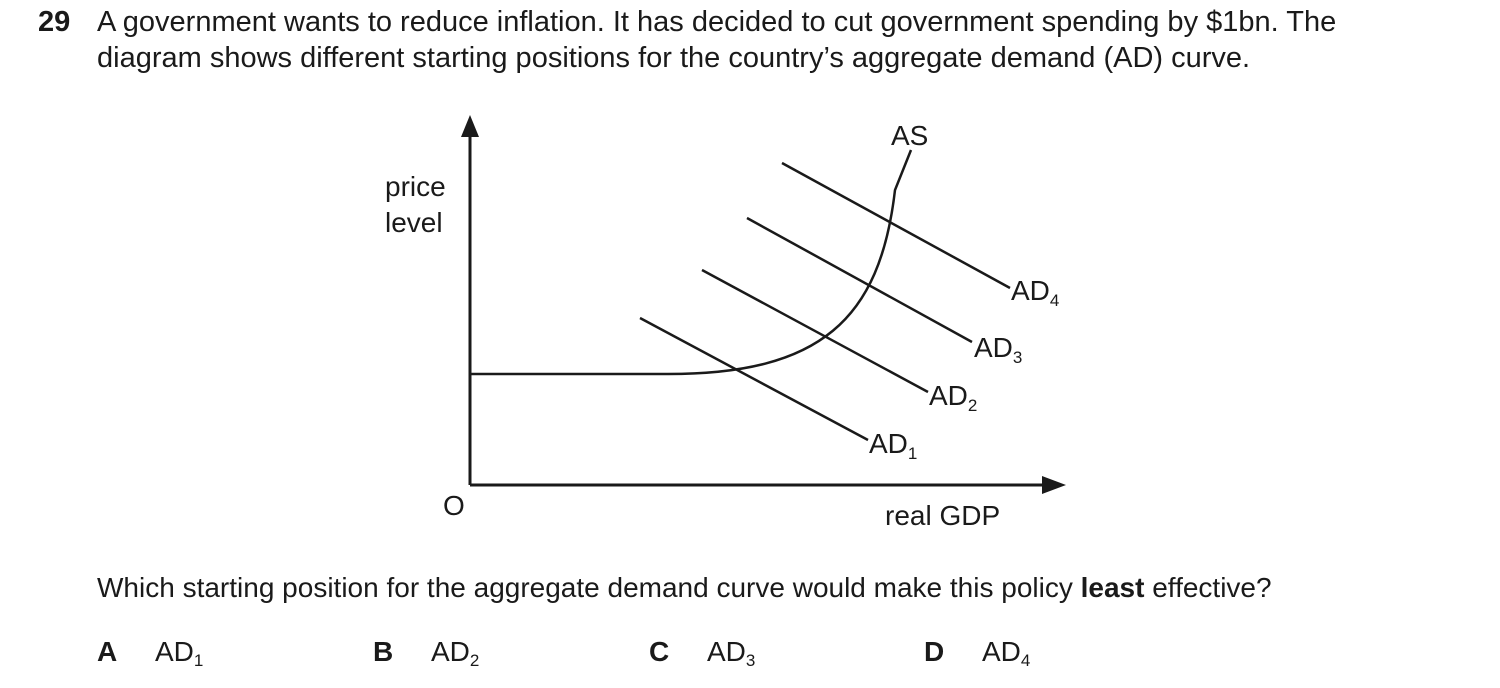 This screenshot has height=688, width=1500. Describe the element at coordinates (383, 651) in the screenshot. I see `option-b-key: B` at that location.